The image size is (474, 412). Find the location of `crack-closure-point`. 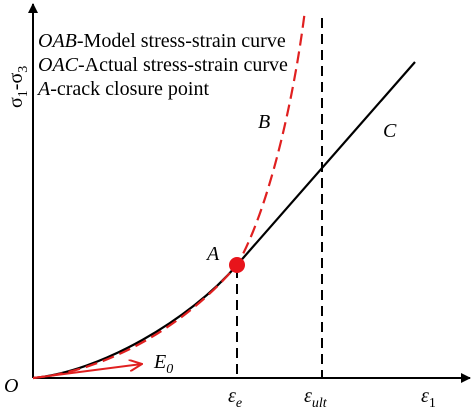

crack-closure-point is located at coordinates (237, 265).